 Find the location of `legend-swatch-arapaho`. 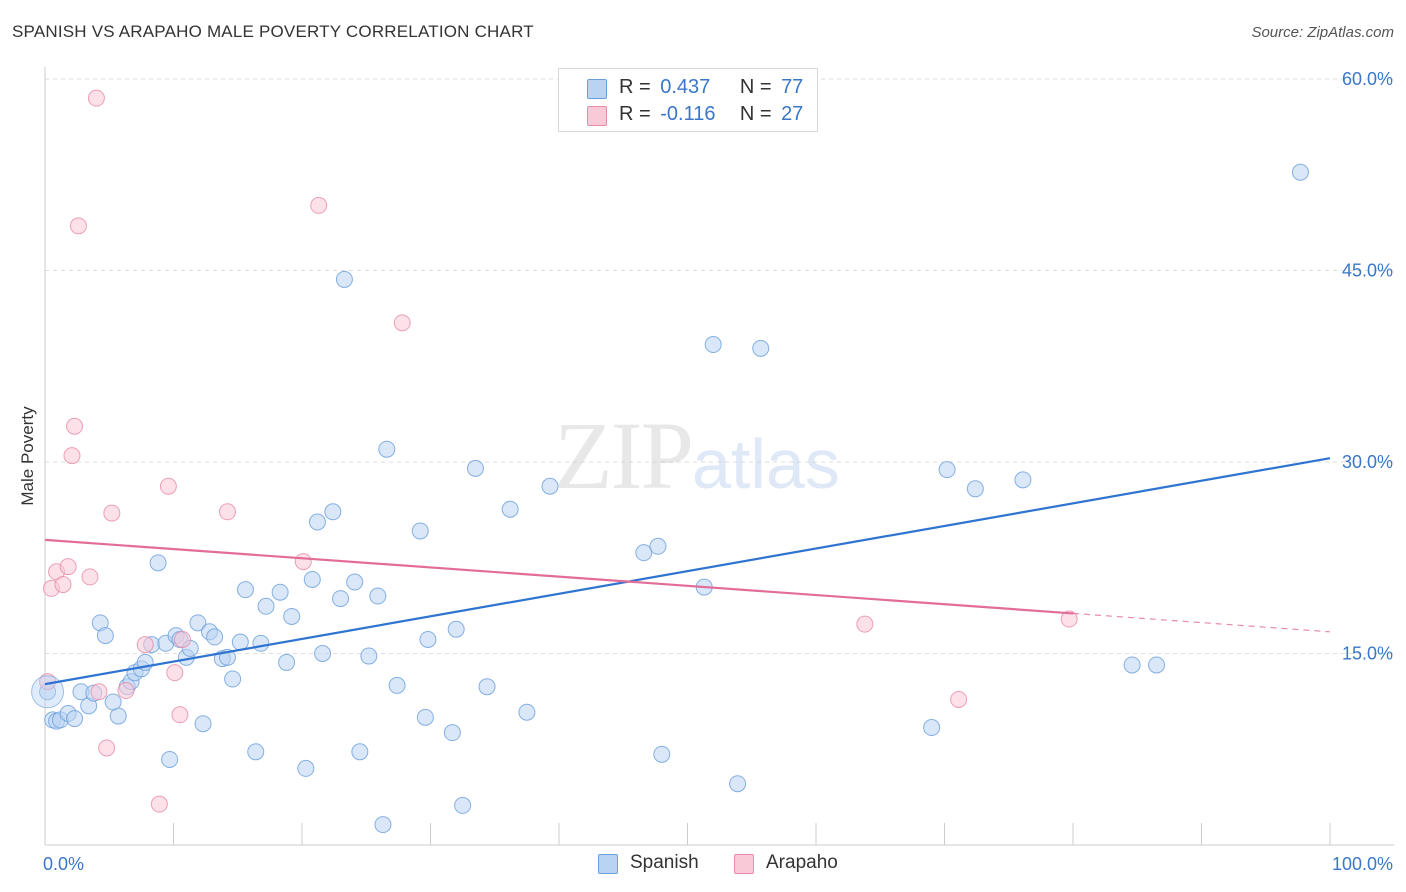

legend-swatch-arapaho is located at coordinates (597, 116).